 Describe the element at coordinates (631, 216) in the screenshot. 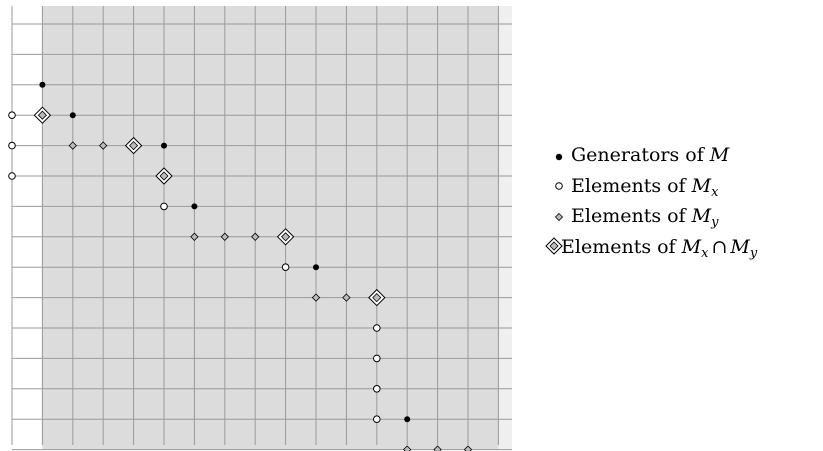

I see `legend-label-my: Elements of` at that location.